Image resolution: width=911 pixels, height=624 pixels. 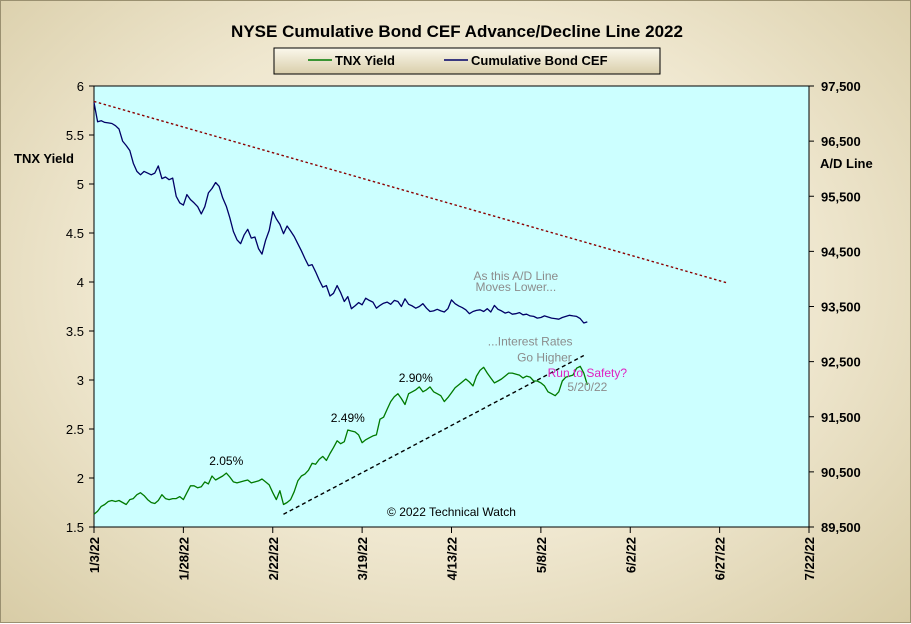 What do you see at coordinates (467, 61) in the screenshot?
I see `legend-box` at bounding box center [467, 61].